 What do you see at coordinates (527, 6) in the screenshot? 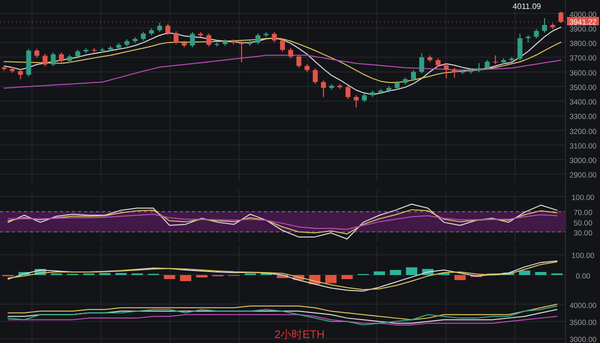
I see `annotation: 4011.09` at bounding box center [527, 6].